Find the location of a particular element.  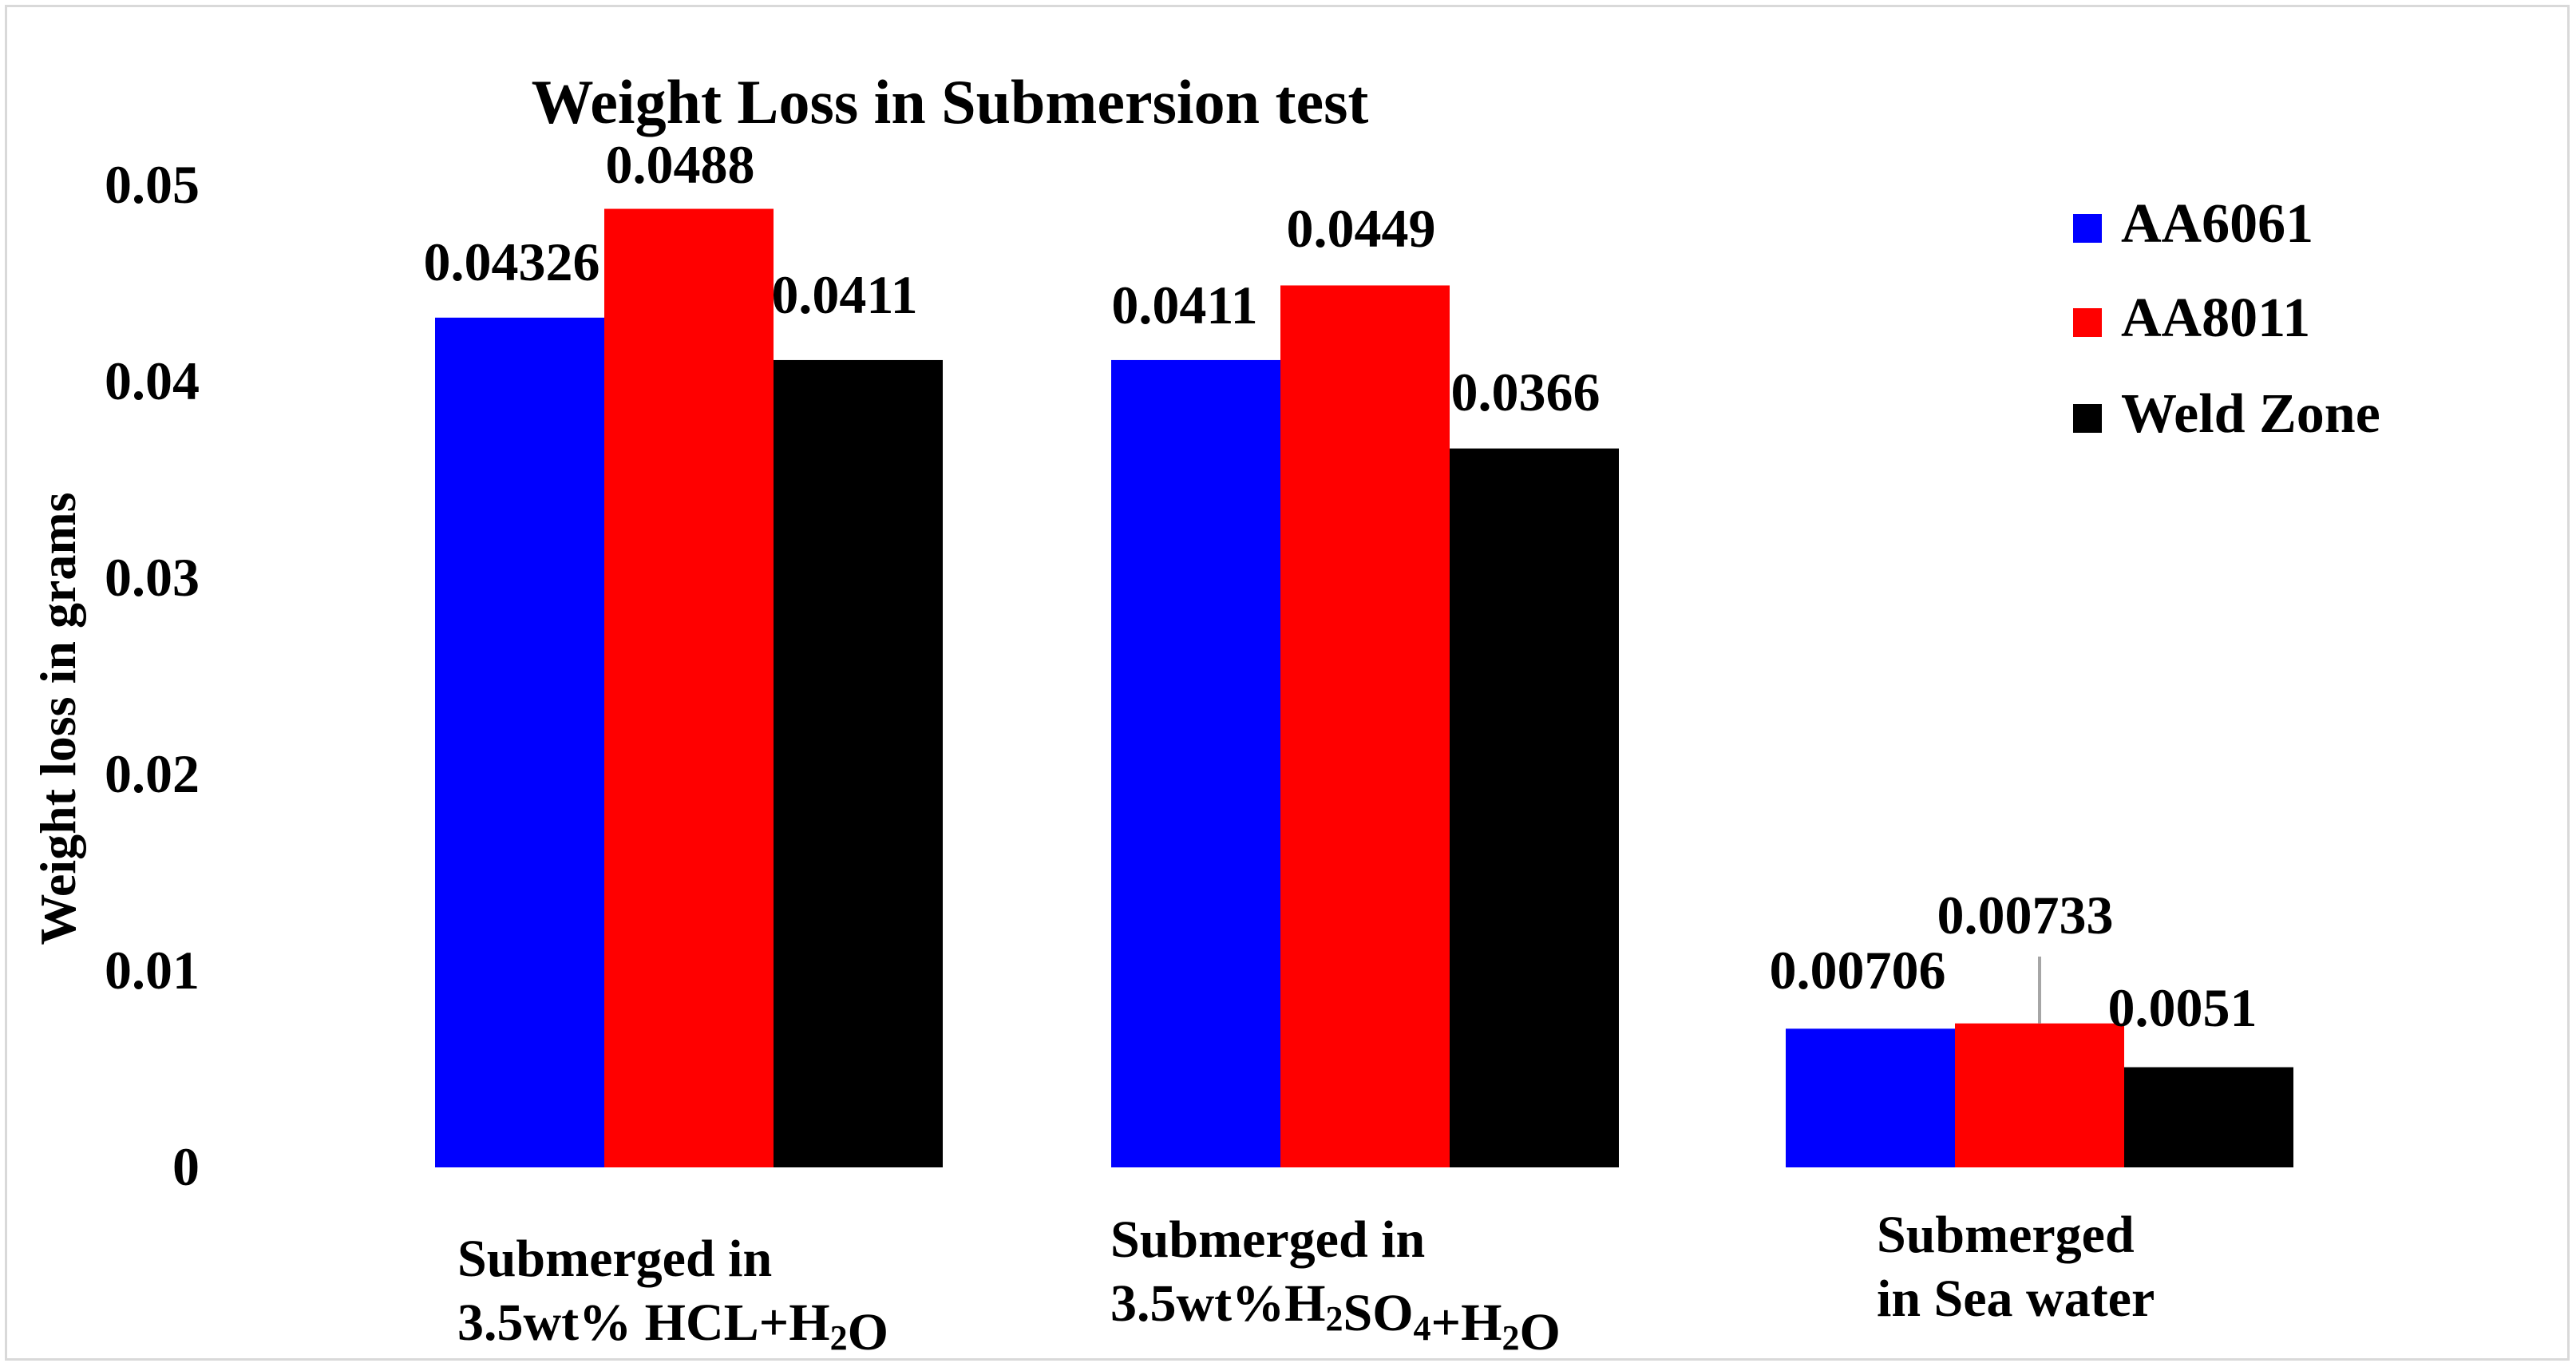

y-axis-ticks: 0 0.01 0.02 0.03 0.04 0.05 is located at coordinates (153, 676).